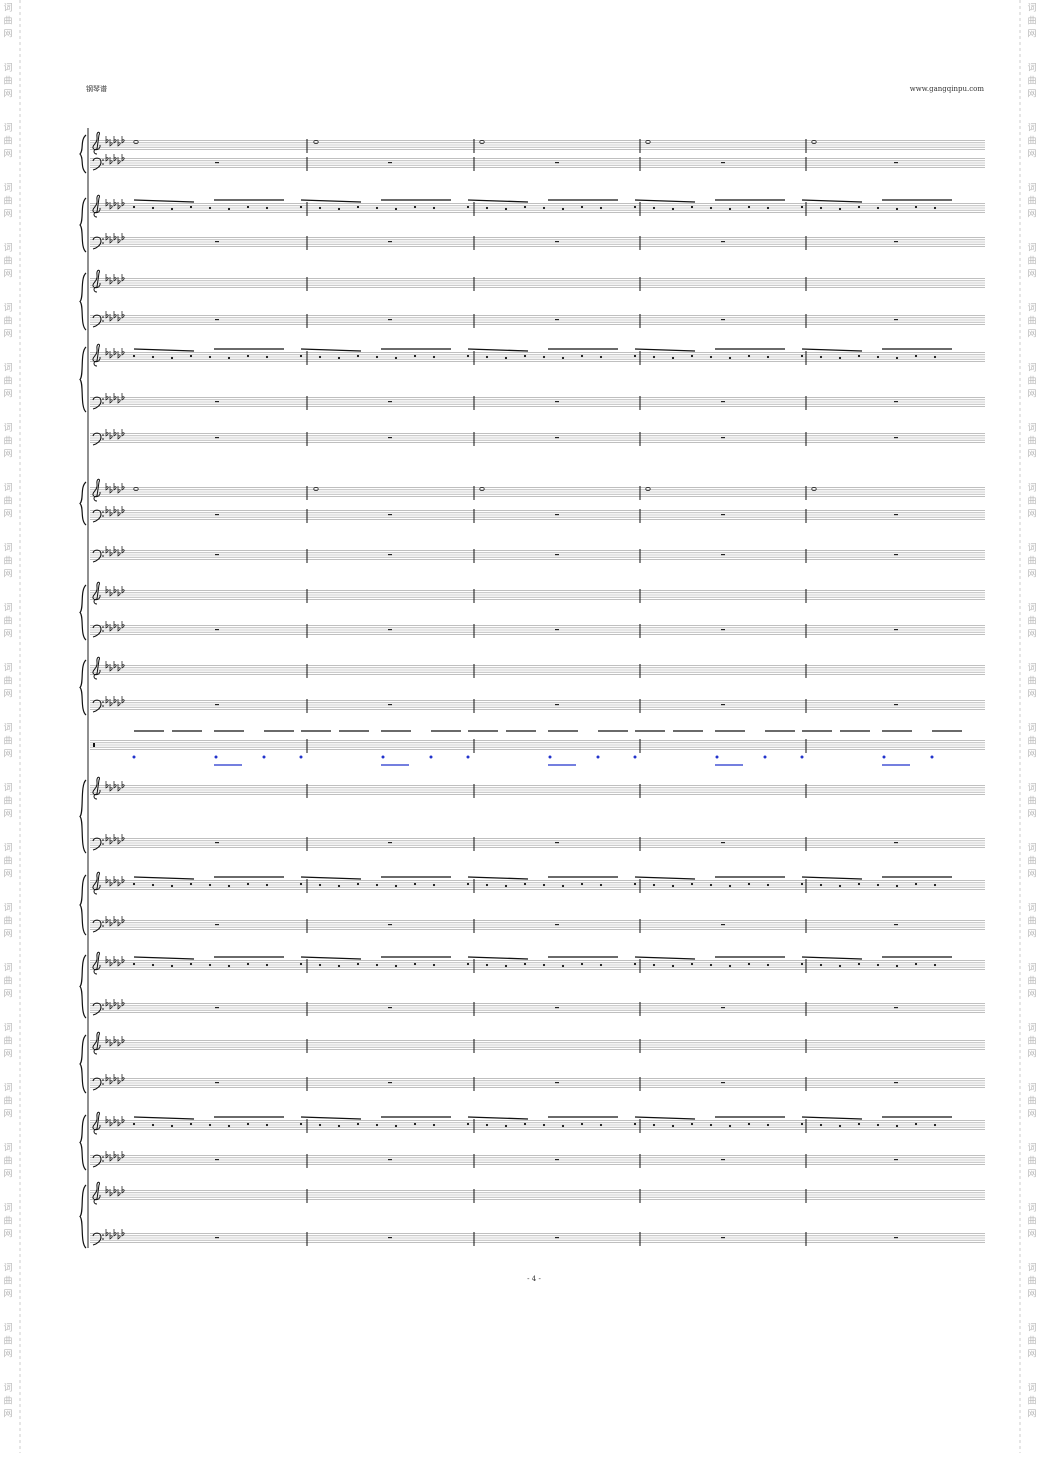  What do you see at coordinates (96, 668) in the screenshot?
I see `treble-clef` at bounding box center [96, 668].